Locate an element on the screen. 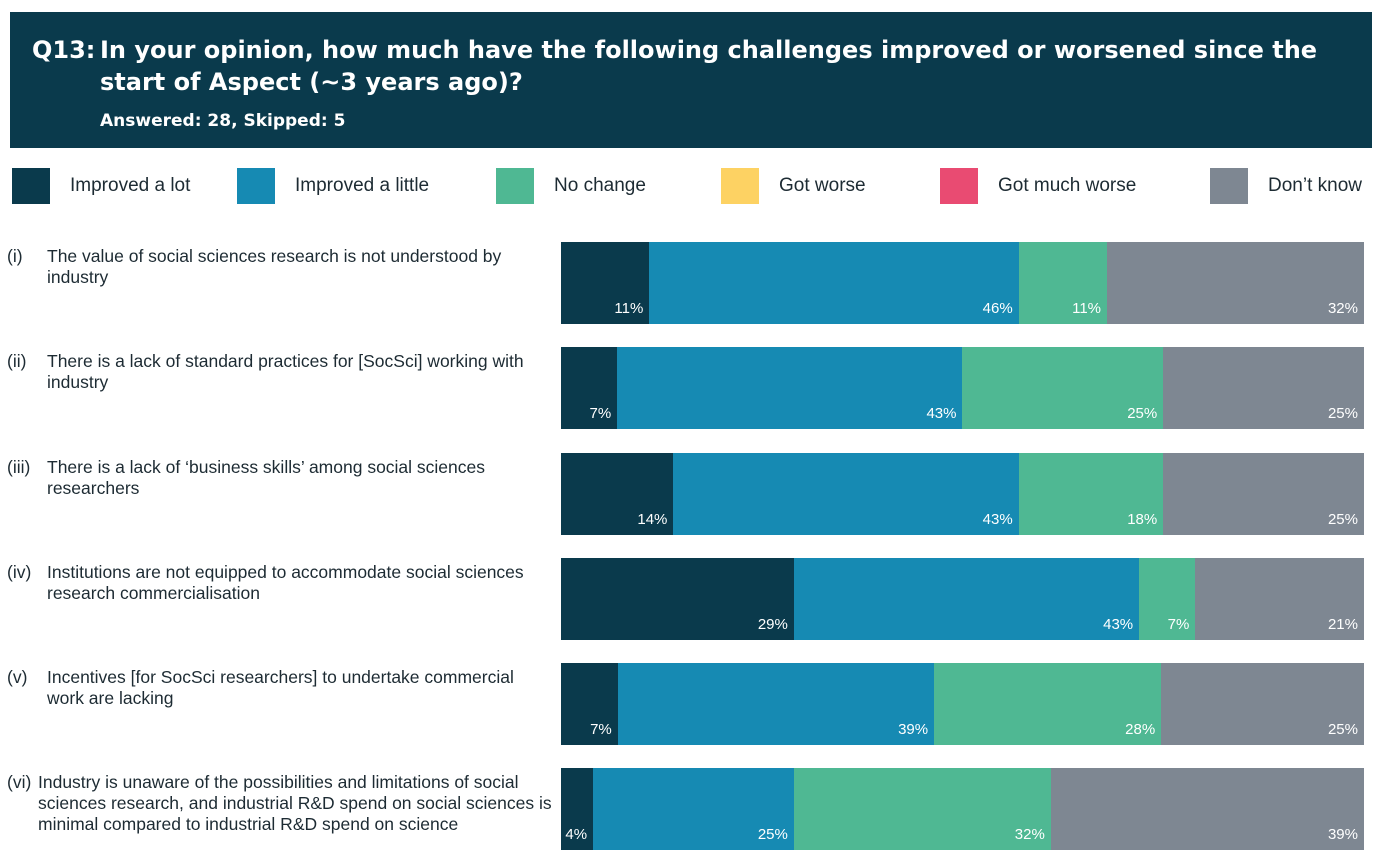 The image size is (1382, 862). category-number: (iii) is located at coordinates (19, 467).